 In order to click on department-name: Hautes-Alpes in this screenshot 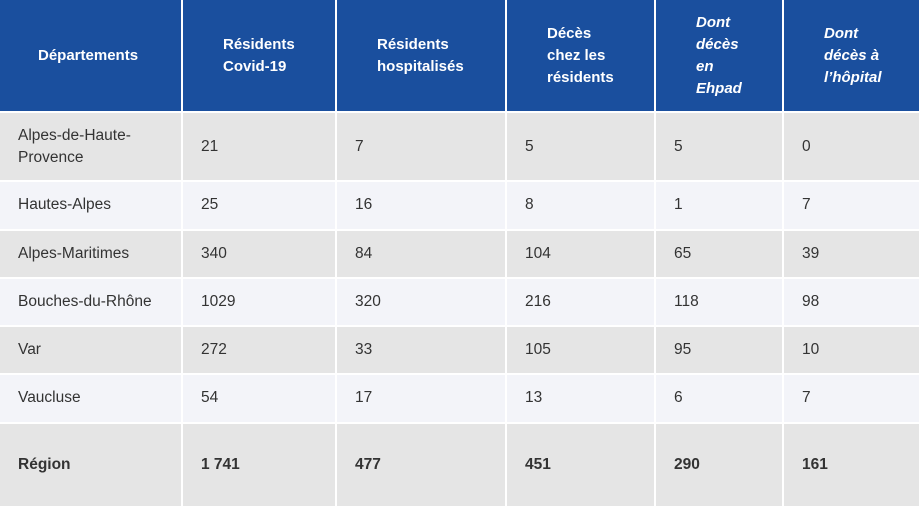, I will do `click(91, 206)`.